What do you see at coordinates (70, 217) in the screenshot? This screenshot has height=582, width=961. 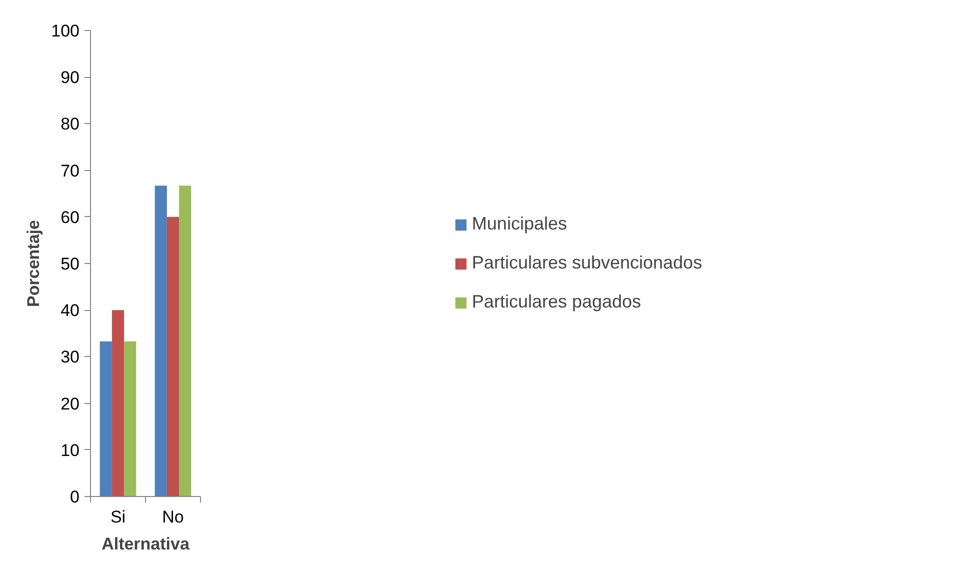 I see `y-tick-label: 60` at bounding box center [70, 217].